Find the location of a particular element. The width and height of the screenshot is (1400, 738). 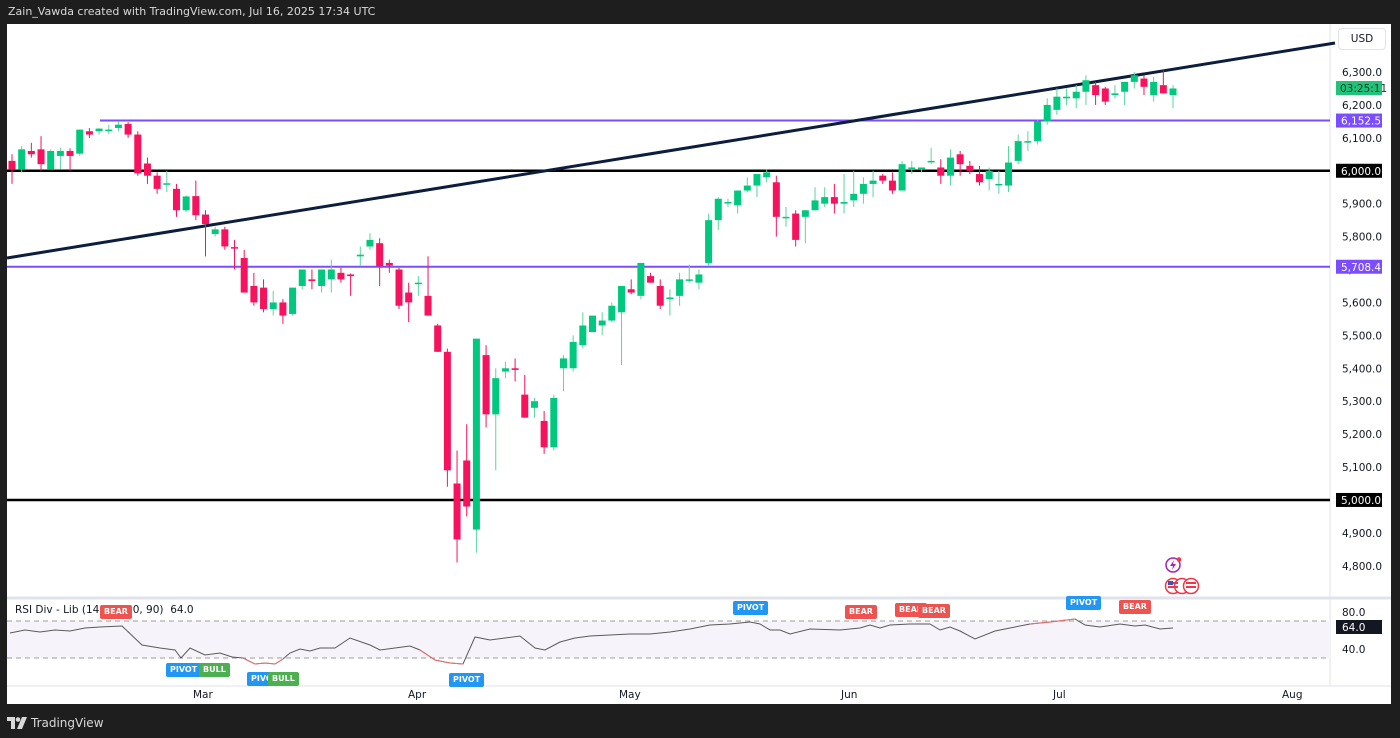

event-icons is located at coordinates (1183, 579).